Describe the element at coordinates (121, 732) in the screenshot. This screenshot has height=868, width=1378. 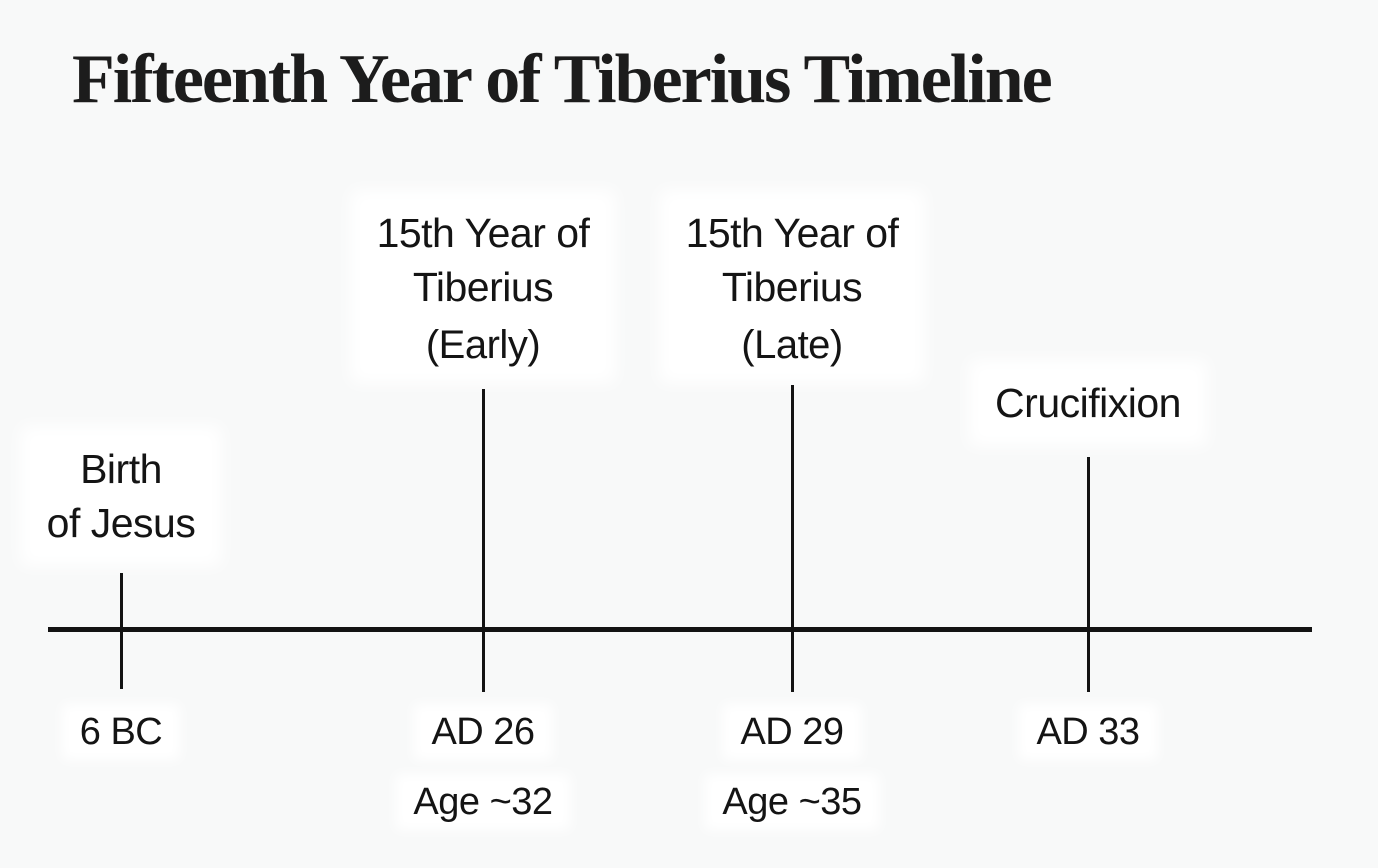
I see `event-date-label: 6 BC` at that location.